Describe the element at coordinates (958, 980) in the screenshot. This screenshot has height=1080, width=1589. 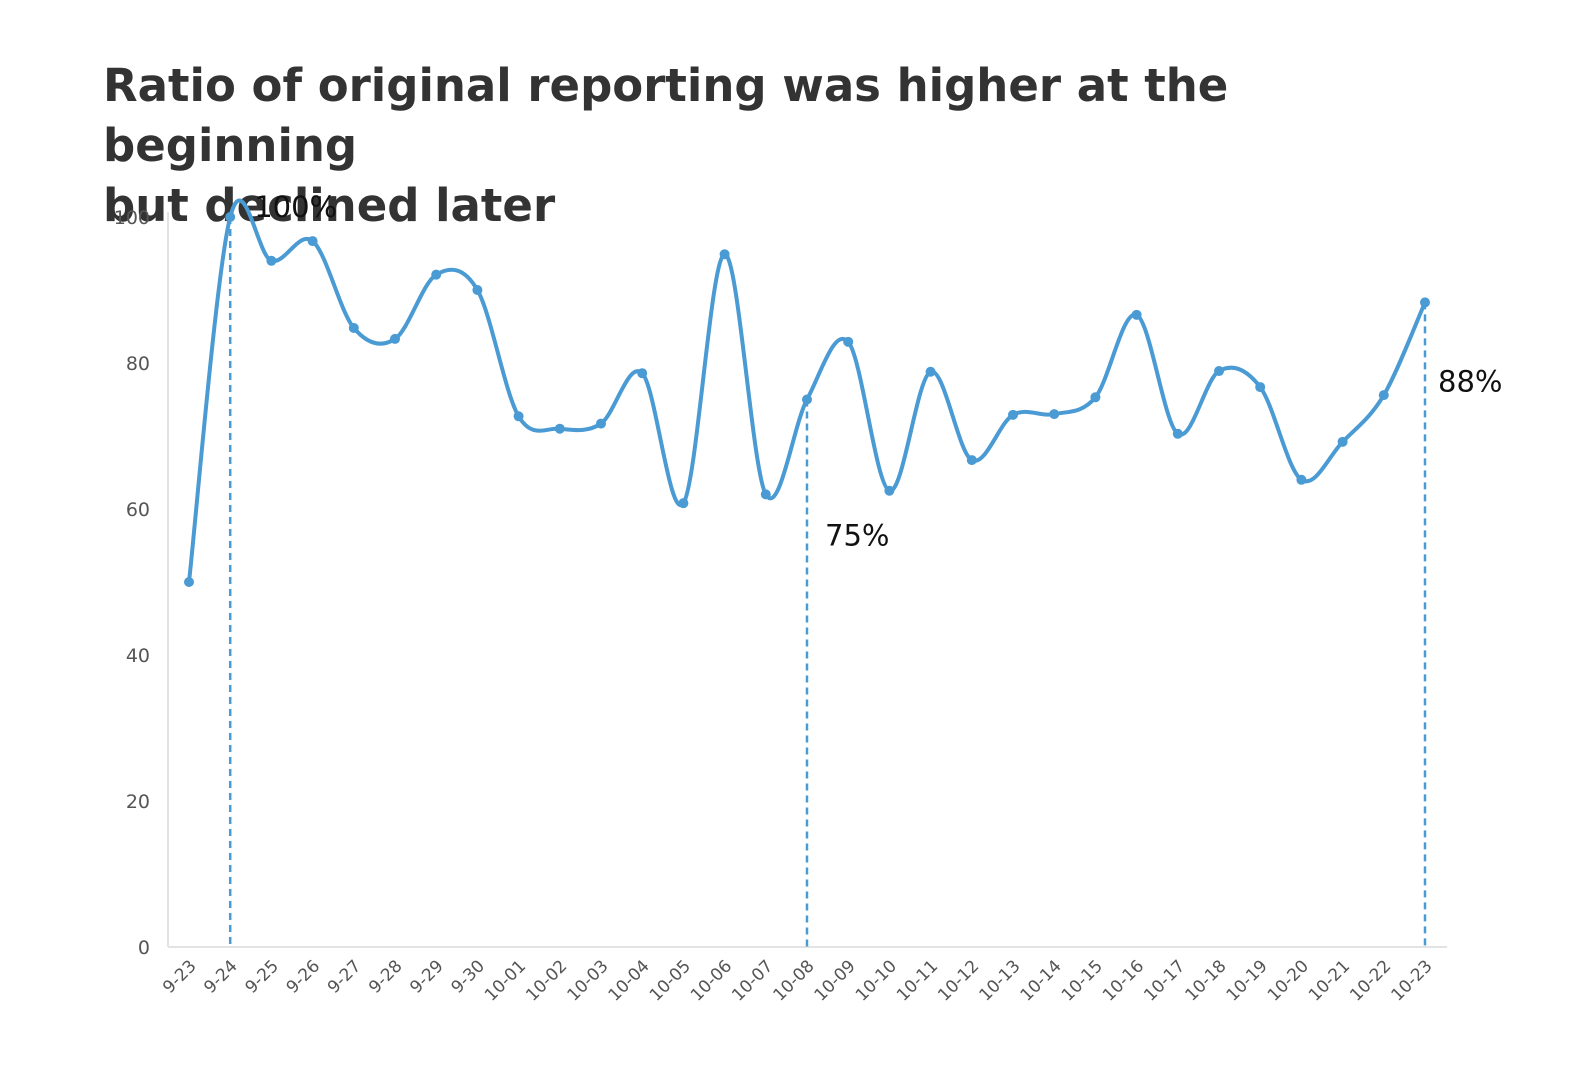
I see `x-tick-label: 10-12` at that location.